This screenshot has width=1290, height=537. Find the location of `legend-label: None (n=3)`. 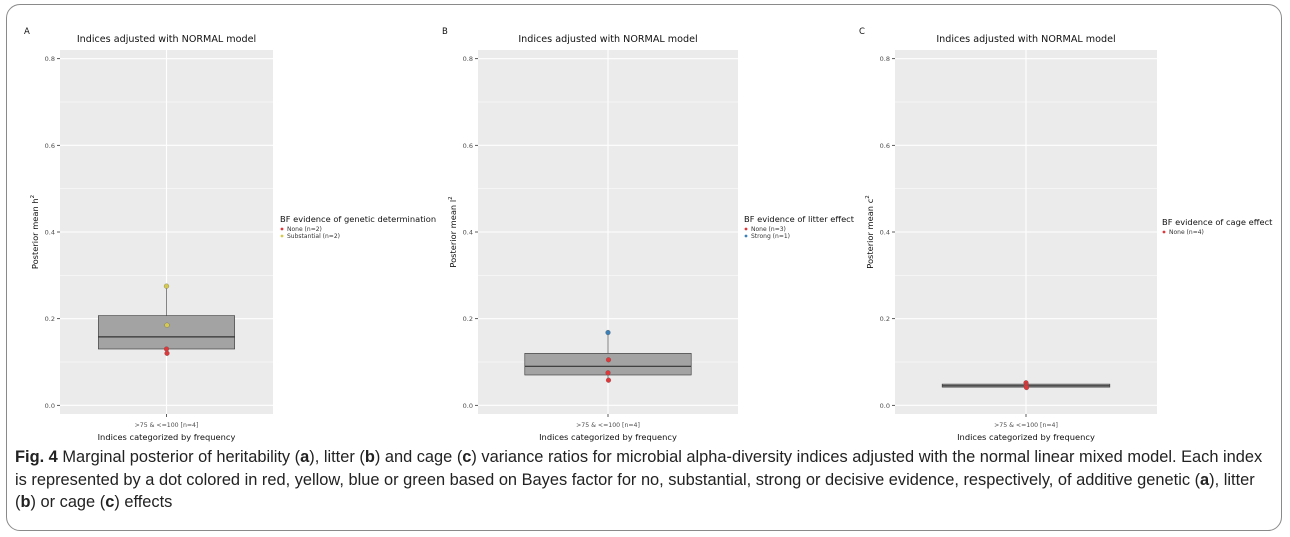

legend-label: None (n=3) is located at coordinates (768, 229).